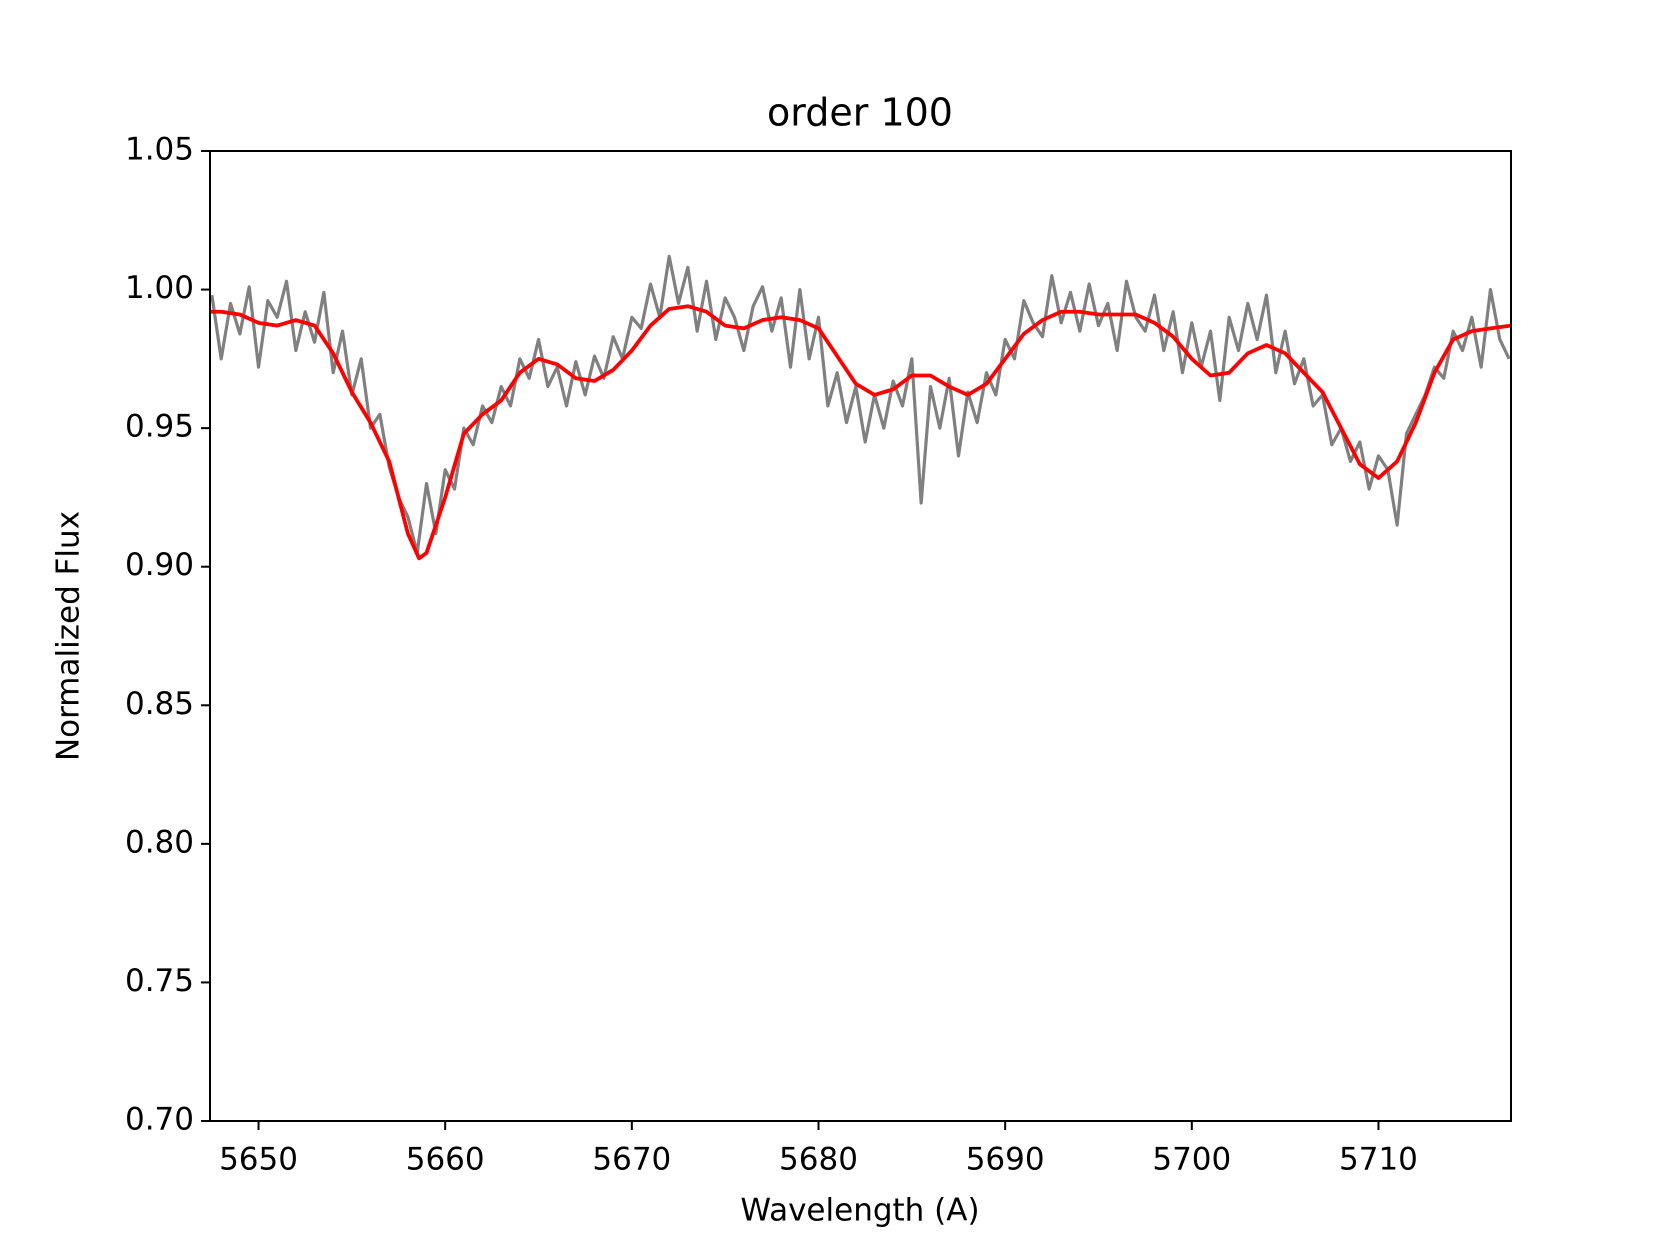 This screenshot has width=1660, height=1245. What do you see at coordinates (859, 1211) in the screenshot?
I see `x-axis-label: Wavelength (A)` at bounding box center [859, 1211].